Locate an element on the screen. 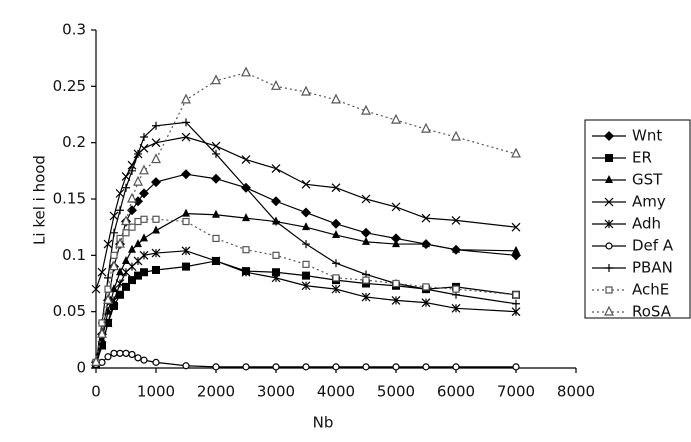 The image size is (691, 442). y-tick-label: 0 is located at coordinates (81, 368).